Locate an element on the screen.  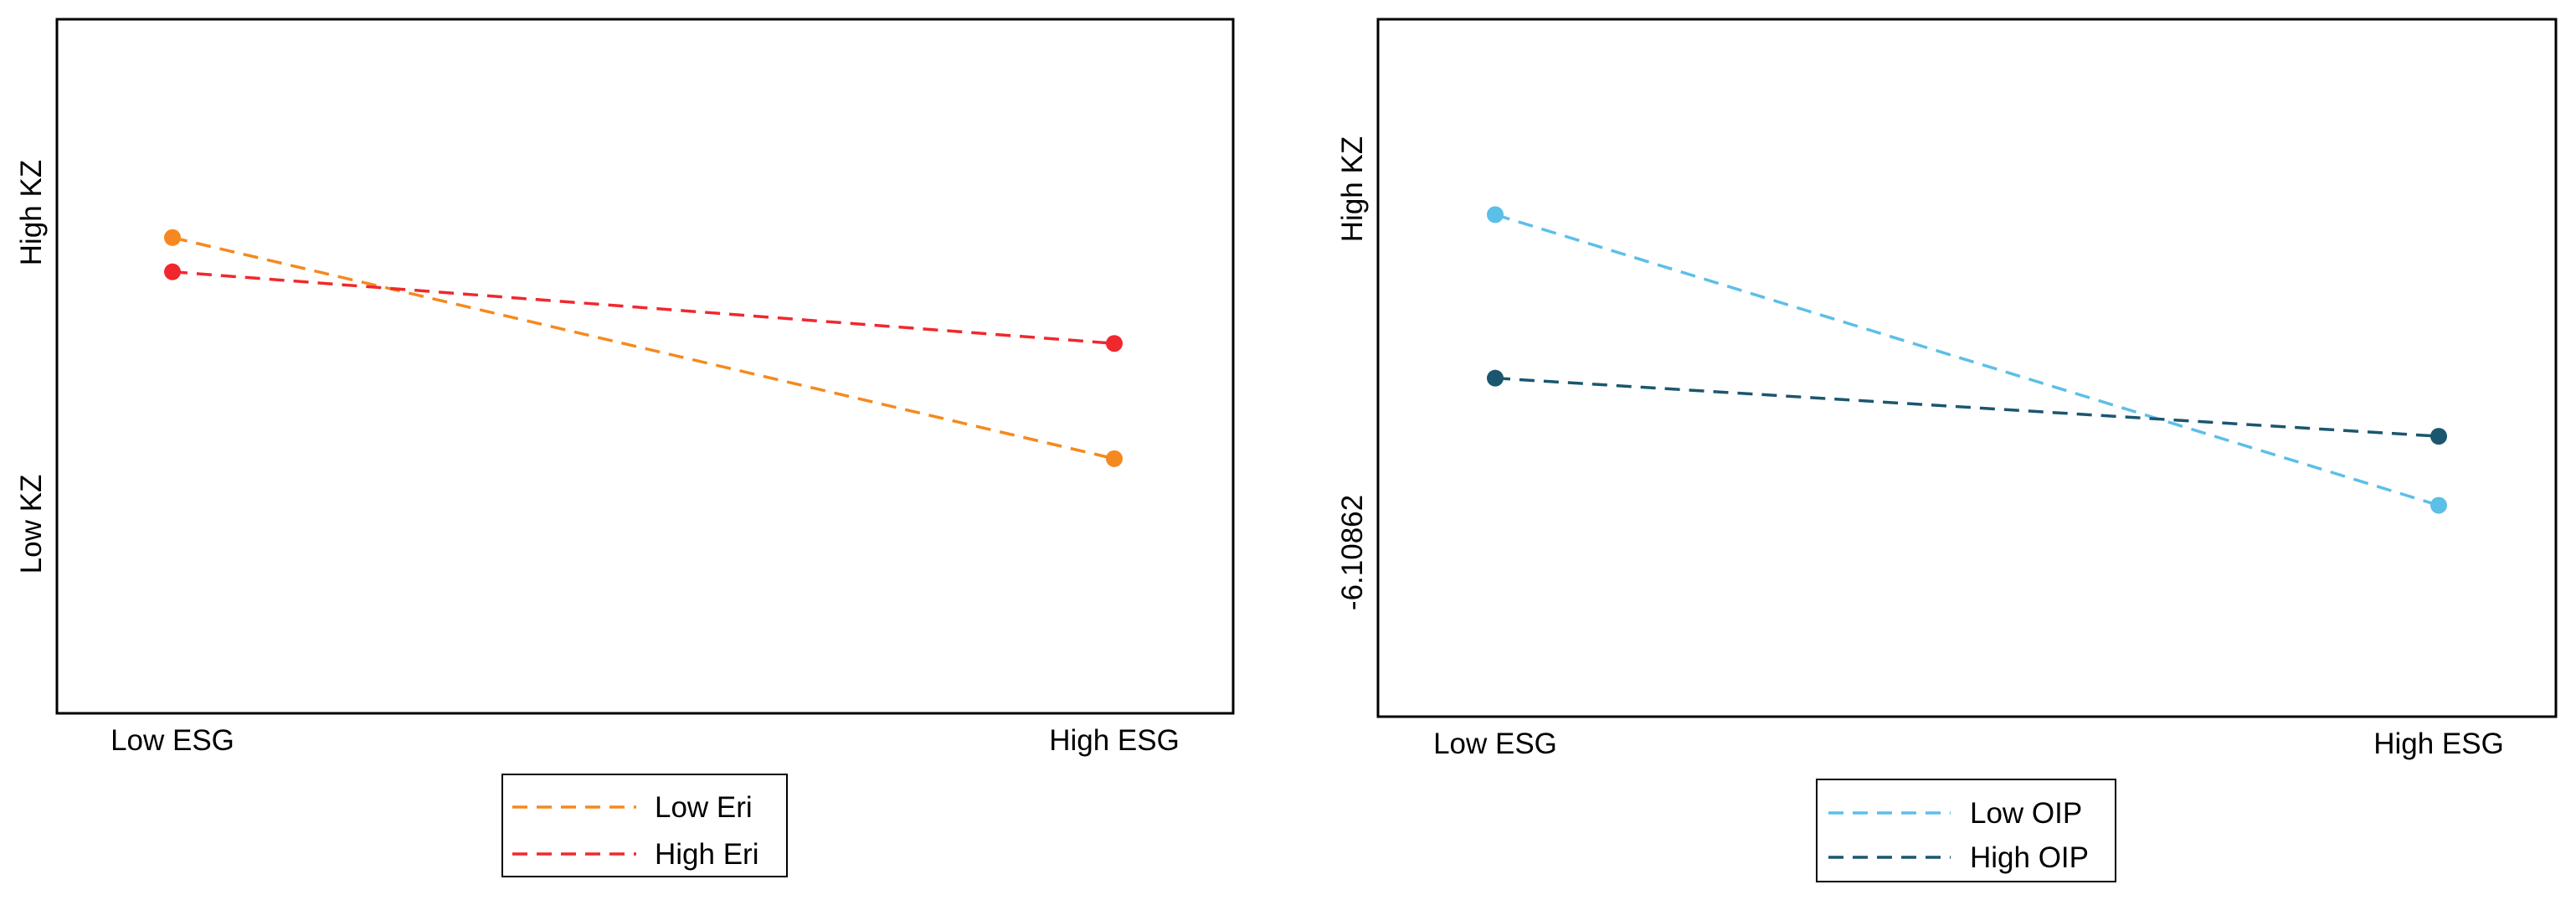
legend-left: Low Eri High Eri is located at coordinates (644, 826).